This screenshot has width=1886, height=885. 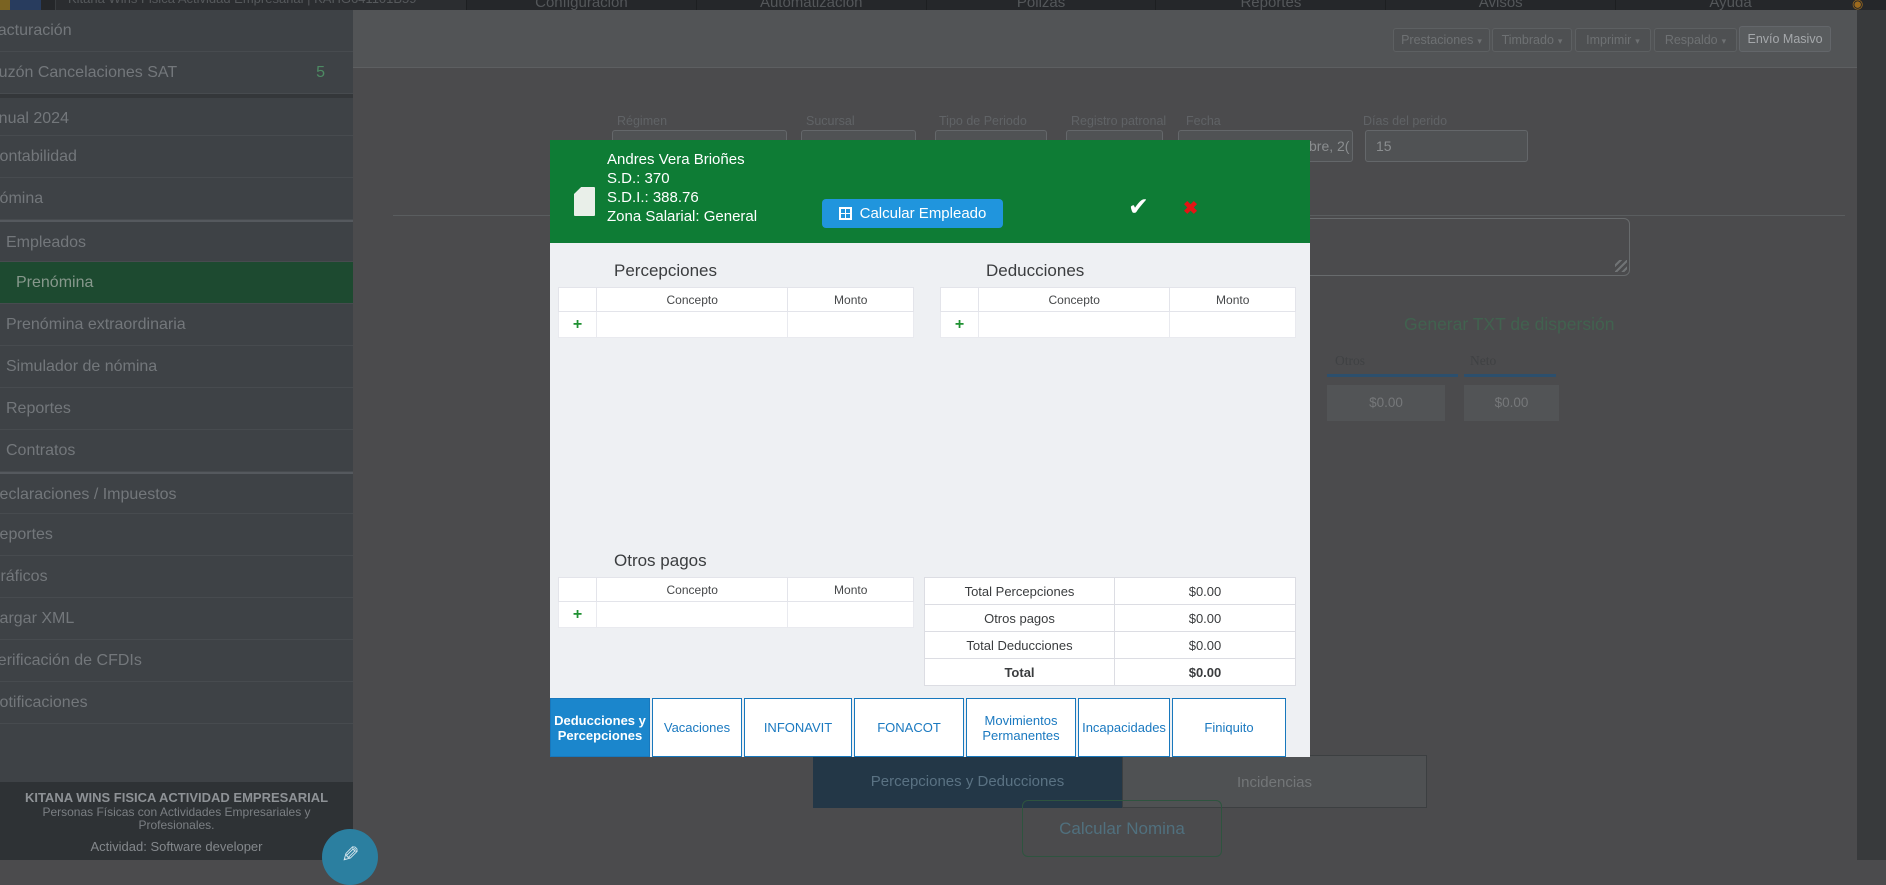 I want to click on calcular-empleado-button: Calcular Empleado, so click(x=912, y=213).